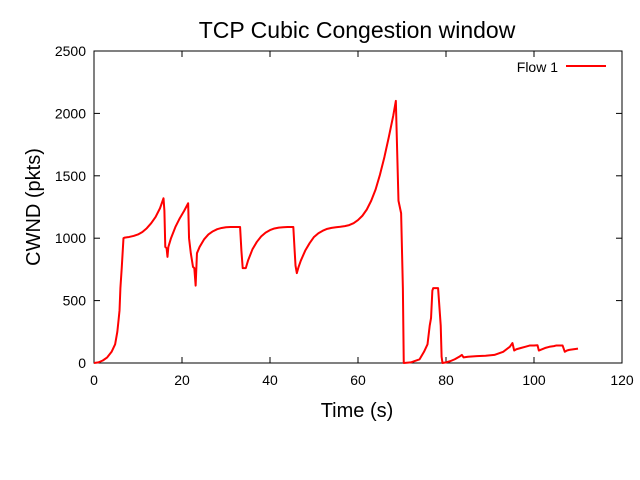 Image resolution: width=640 pixels, height=480 pixels. Describe the element at coordinates (622, 380) in the screenshot. I see `x-tick-label: 120` at that location.